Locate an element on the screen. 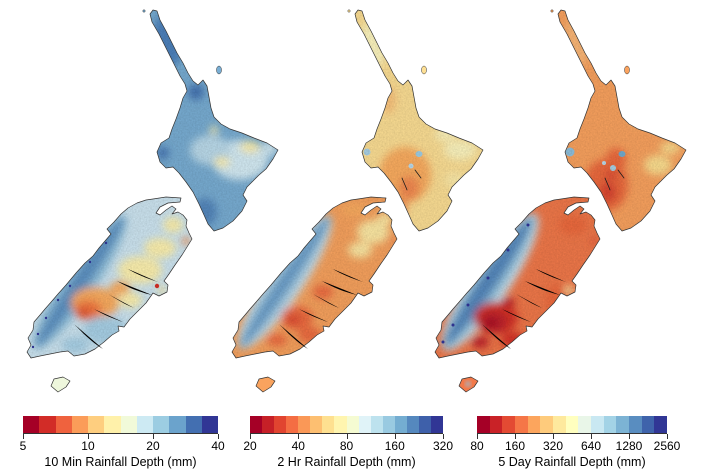 The image size is (710, 473). plateau-spot is located at coordinates (604, 163).